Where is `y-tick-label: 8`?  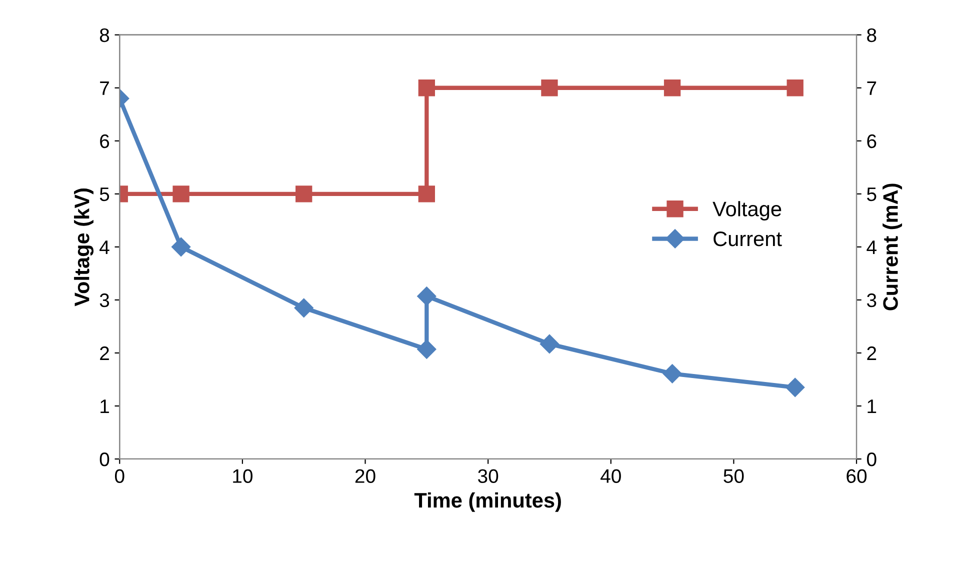 y-tick-label: 8 is located at coordinates (105, 35).